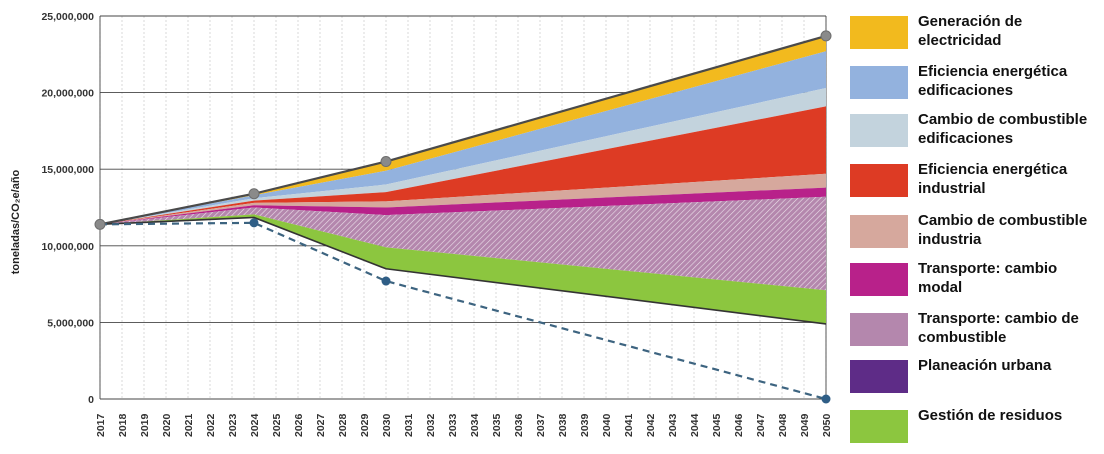  Describe the element at coordinates (167, 425) in the screenshot. I see `x-tick-label: 2020` at that location.